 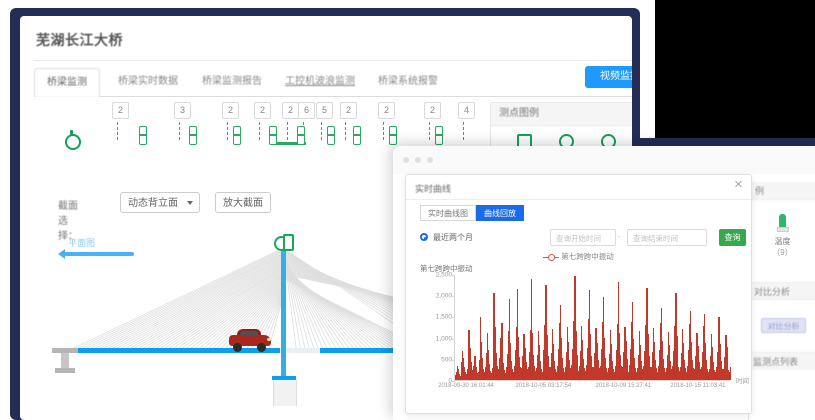 What do you see at coordinates (96, 254) in the screenshot?
I see `plan-view-slider` at bounding box center [96, 254].